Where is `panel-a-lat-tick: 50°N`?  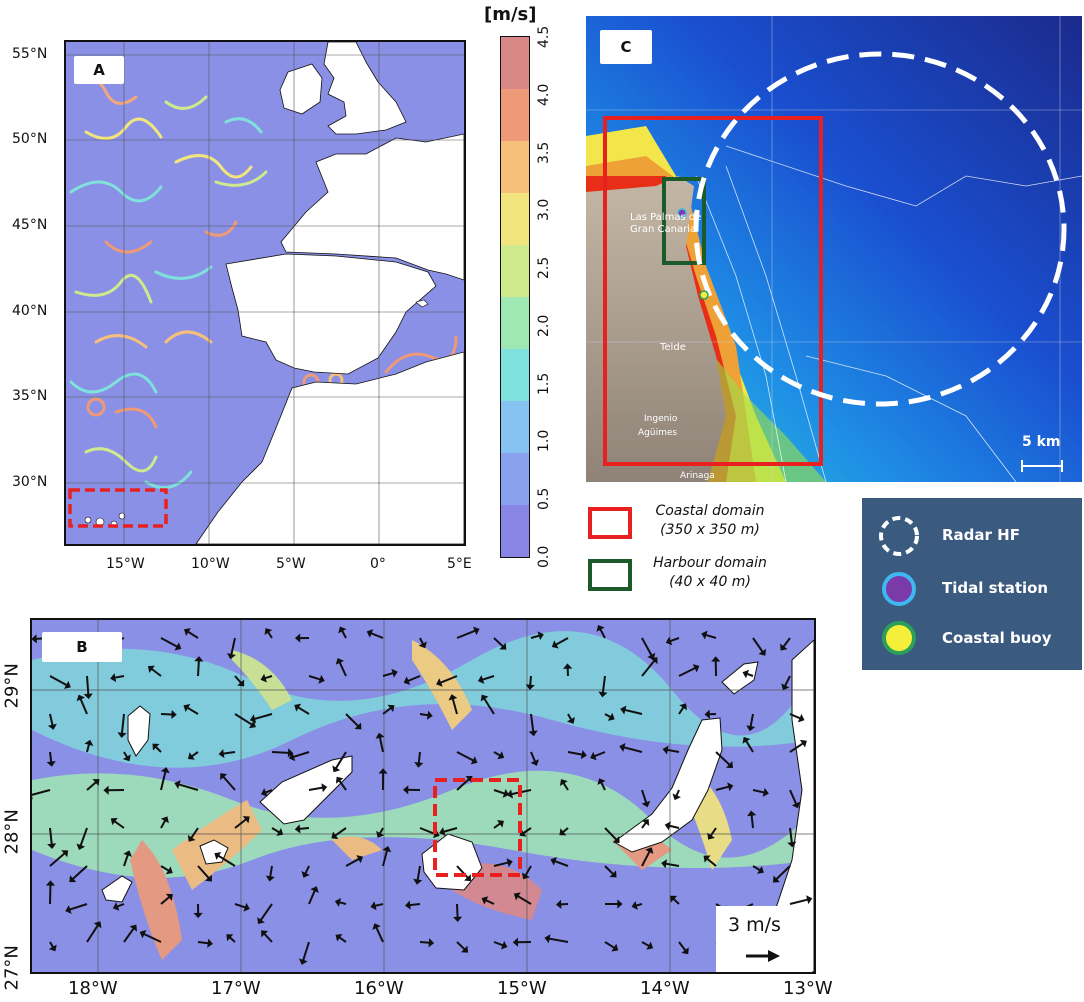
panel-a-lat-tick: 50°N is located at coordinates (30, 139).